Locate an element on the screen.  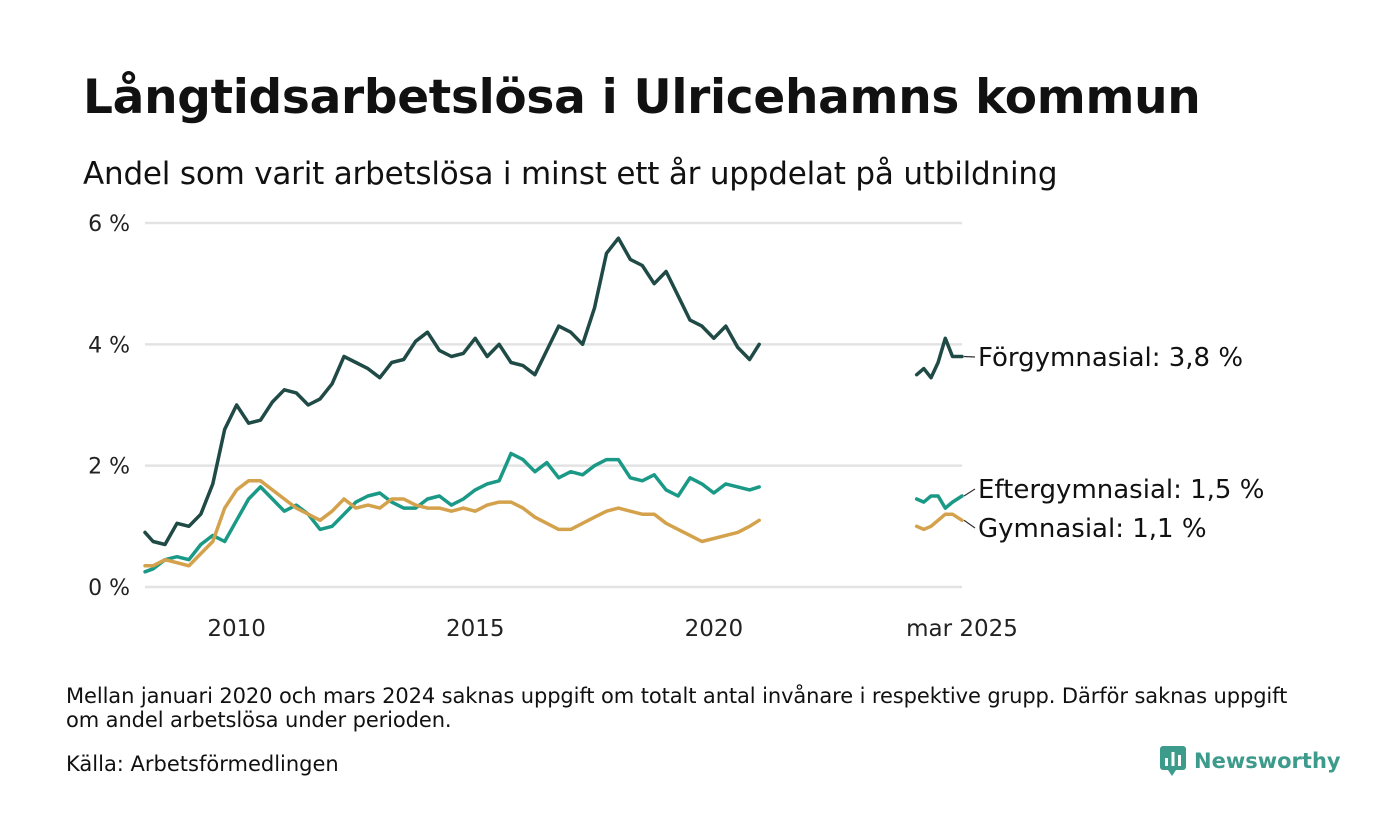
series-label: Gymnasial: 1,1 % is located at coordinates (1092, 529).